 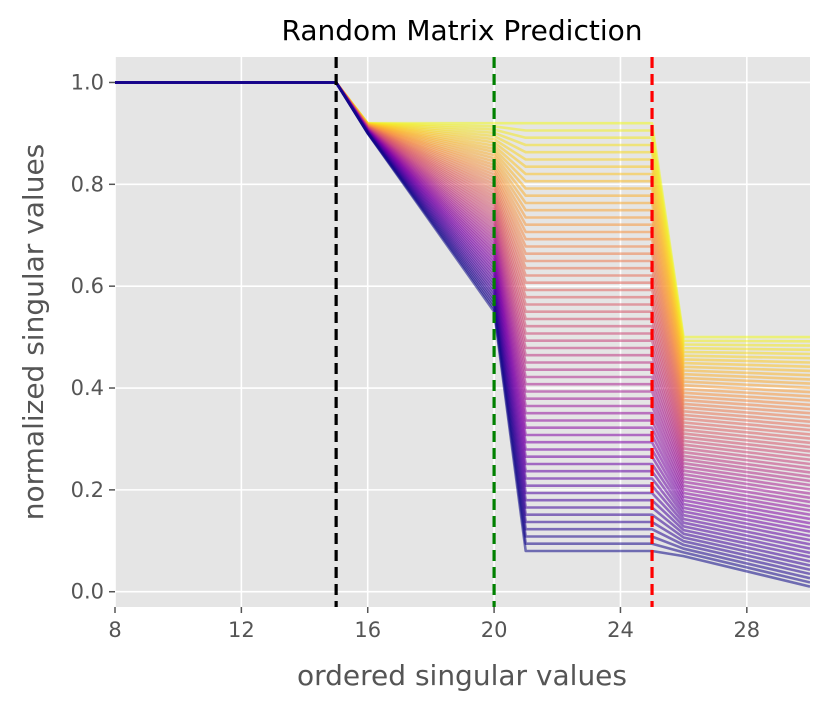 What do you see at coordinates (241, 630) in the screenshot?
I see `x-tick-label: 12` at bounding box center [241, 630].